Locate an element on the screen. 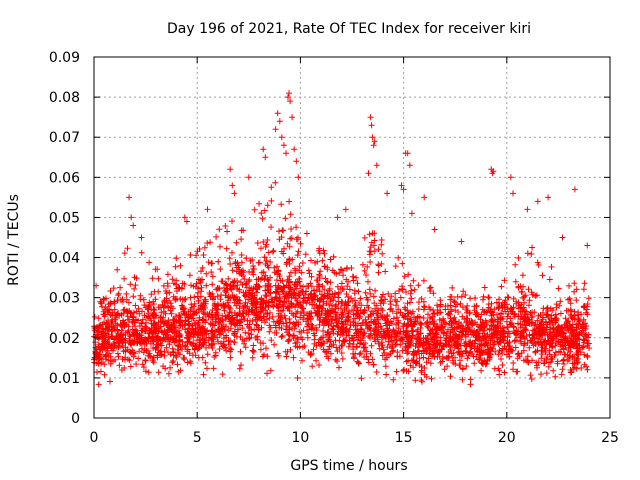 This screenshot has height=480, width=640. y-axis-label: ROTI / TECUs is located at coordinates (14, 240).